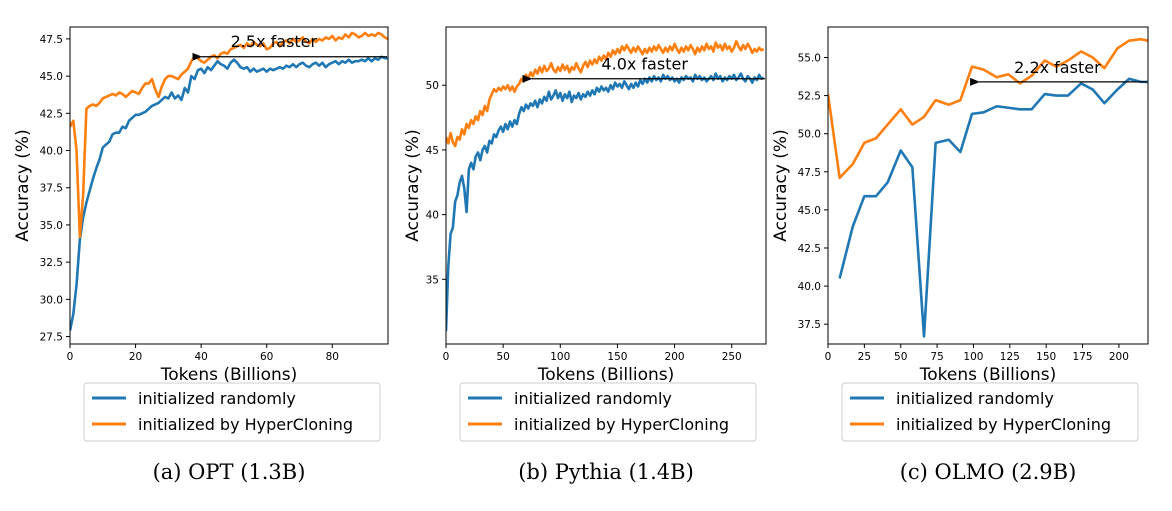 The image size is (1172, 511). Describe the element at coordinates (432, 280) in the screenshot. I see `y-tick-label: 35` at that location.